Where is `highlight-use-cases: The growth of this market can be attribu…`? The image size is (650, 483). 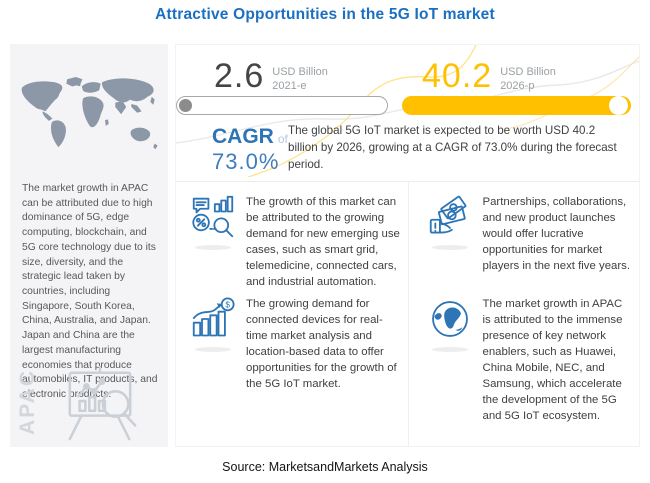
highlight-use-cases: The growth of this market can be attribu… is located at coordinates (292, 235).